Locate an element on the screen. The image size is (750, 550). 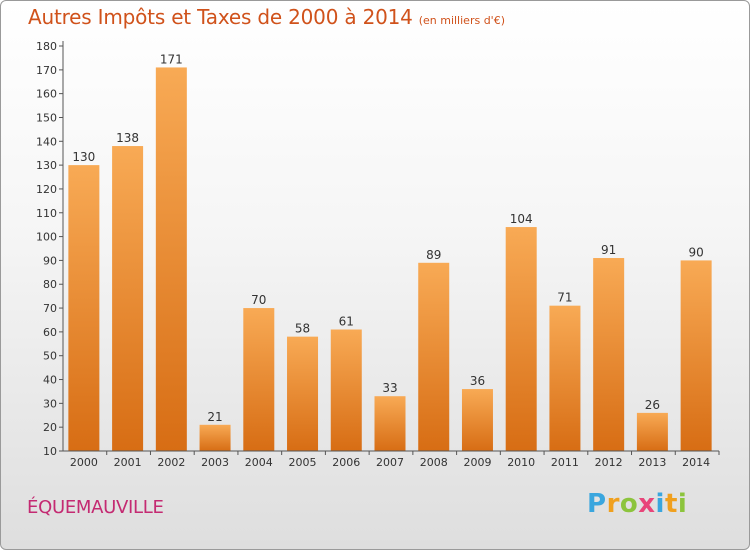
y-tick-label: 70 is located at coordinates (50, 308).